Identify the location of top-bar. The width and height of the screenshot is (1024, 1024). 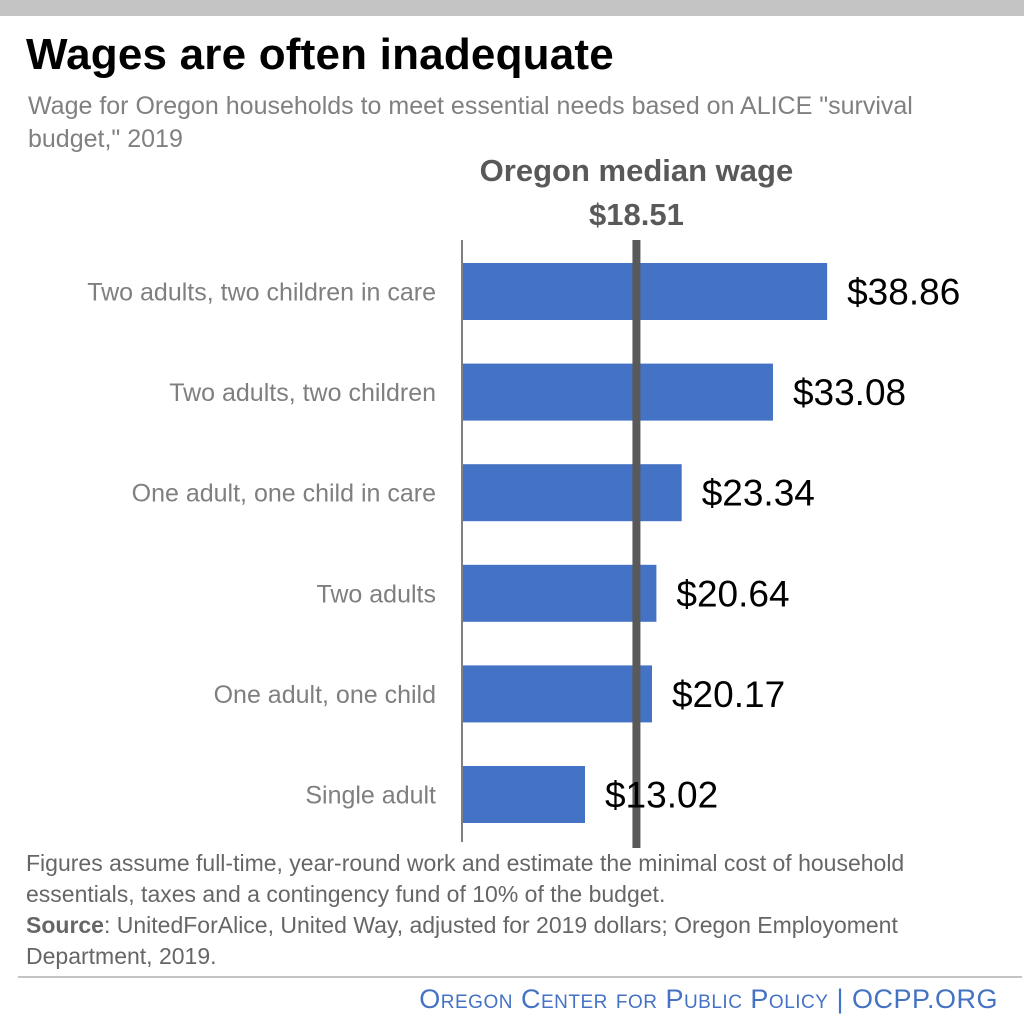
(512, 8).